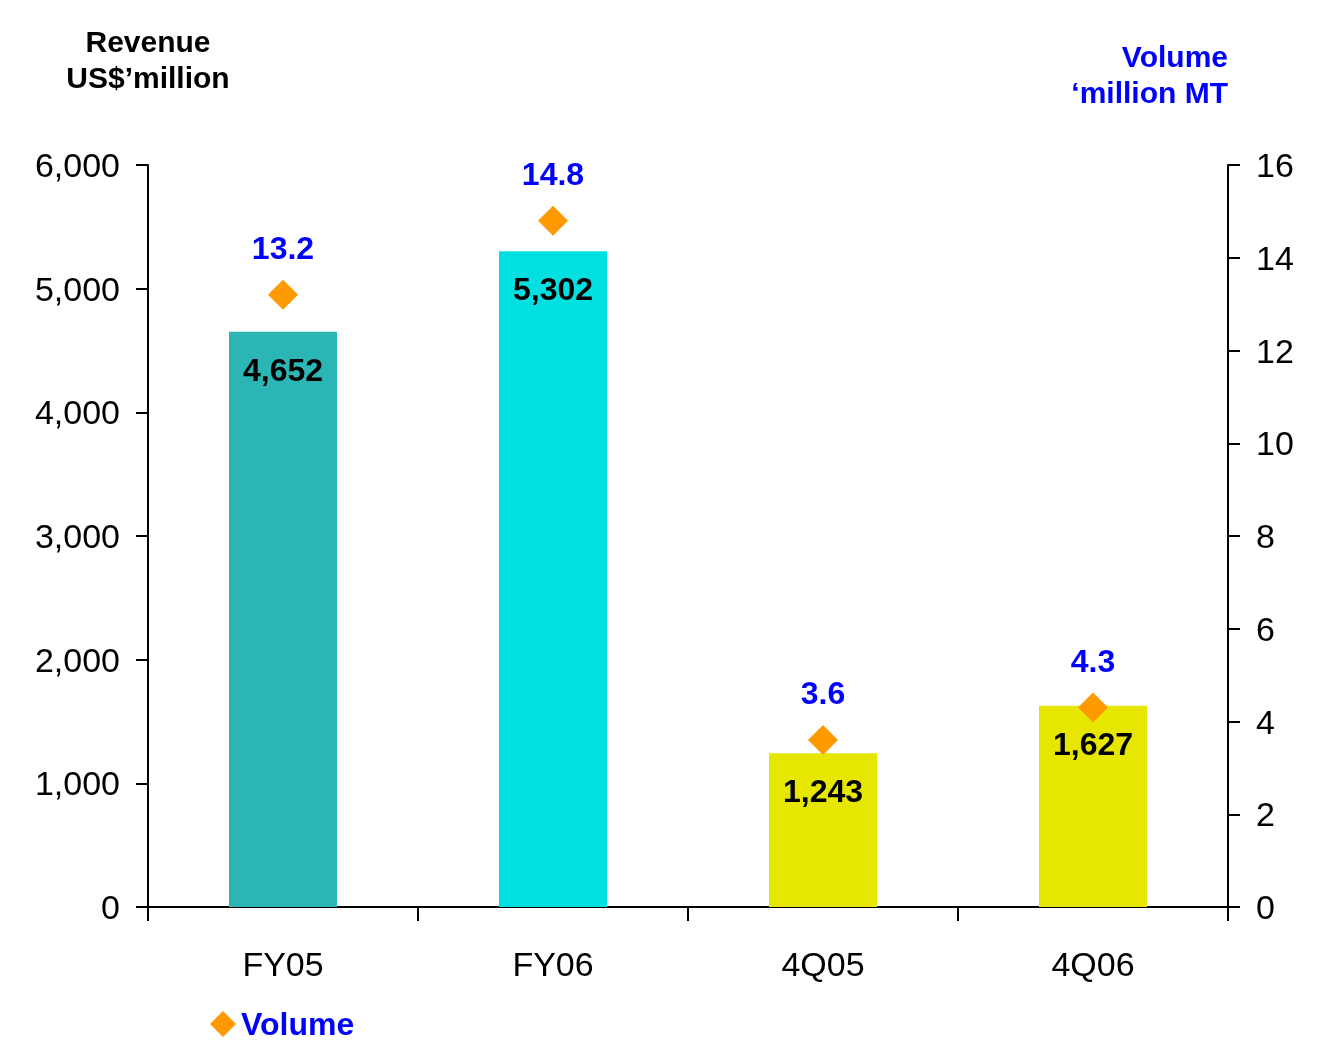  Describe the element at coordinates (283, 369) in the screenshot. I see `data-label: 4,652` at that location.